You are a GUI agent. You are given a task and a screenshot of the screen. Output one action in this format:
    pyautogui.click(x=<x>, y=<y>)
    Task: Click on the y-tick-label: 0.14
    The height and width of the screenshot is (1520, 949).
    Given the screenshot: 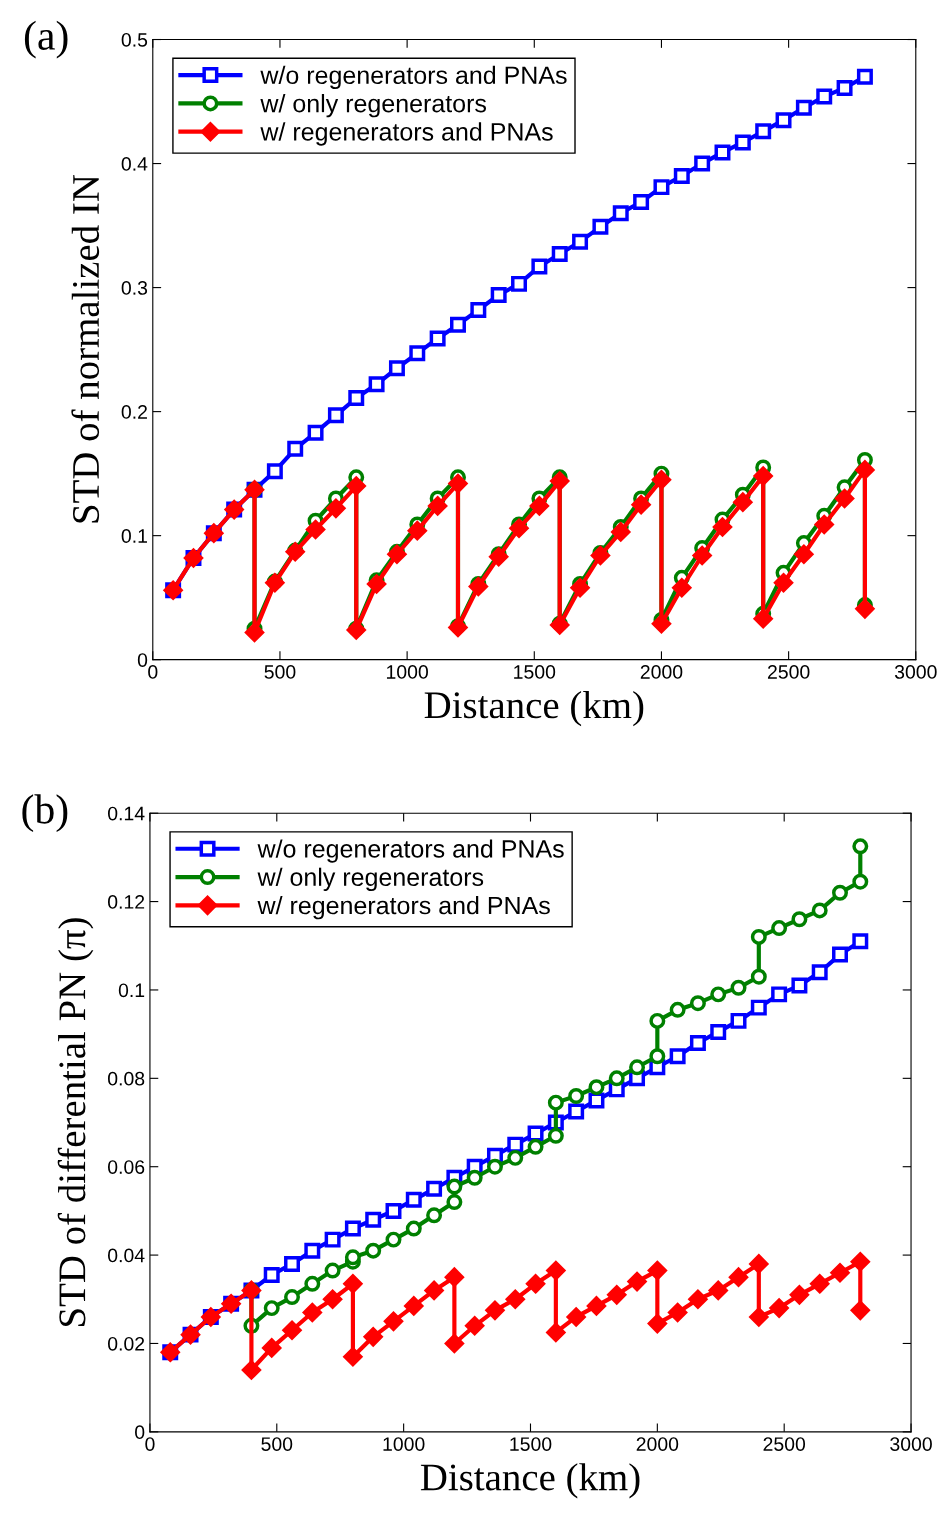 What is the action you would take?
    pyautogui.click(x=126, y=813)
    